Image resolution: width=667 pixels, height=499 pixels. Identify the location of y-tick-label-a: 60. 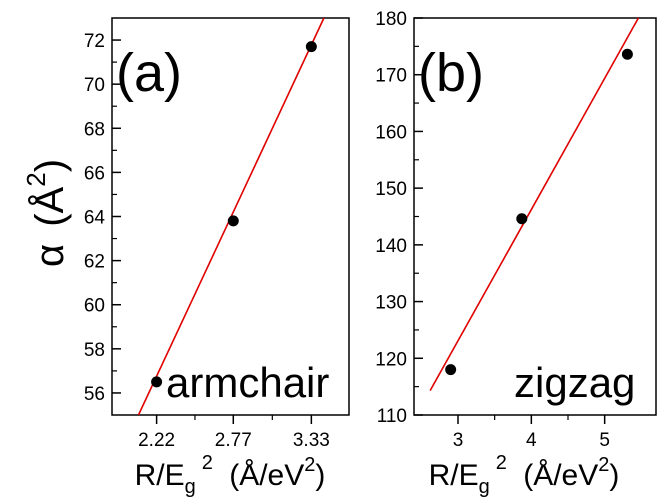
(94, 306).